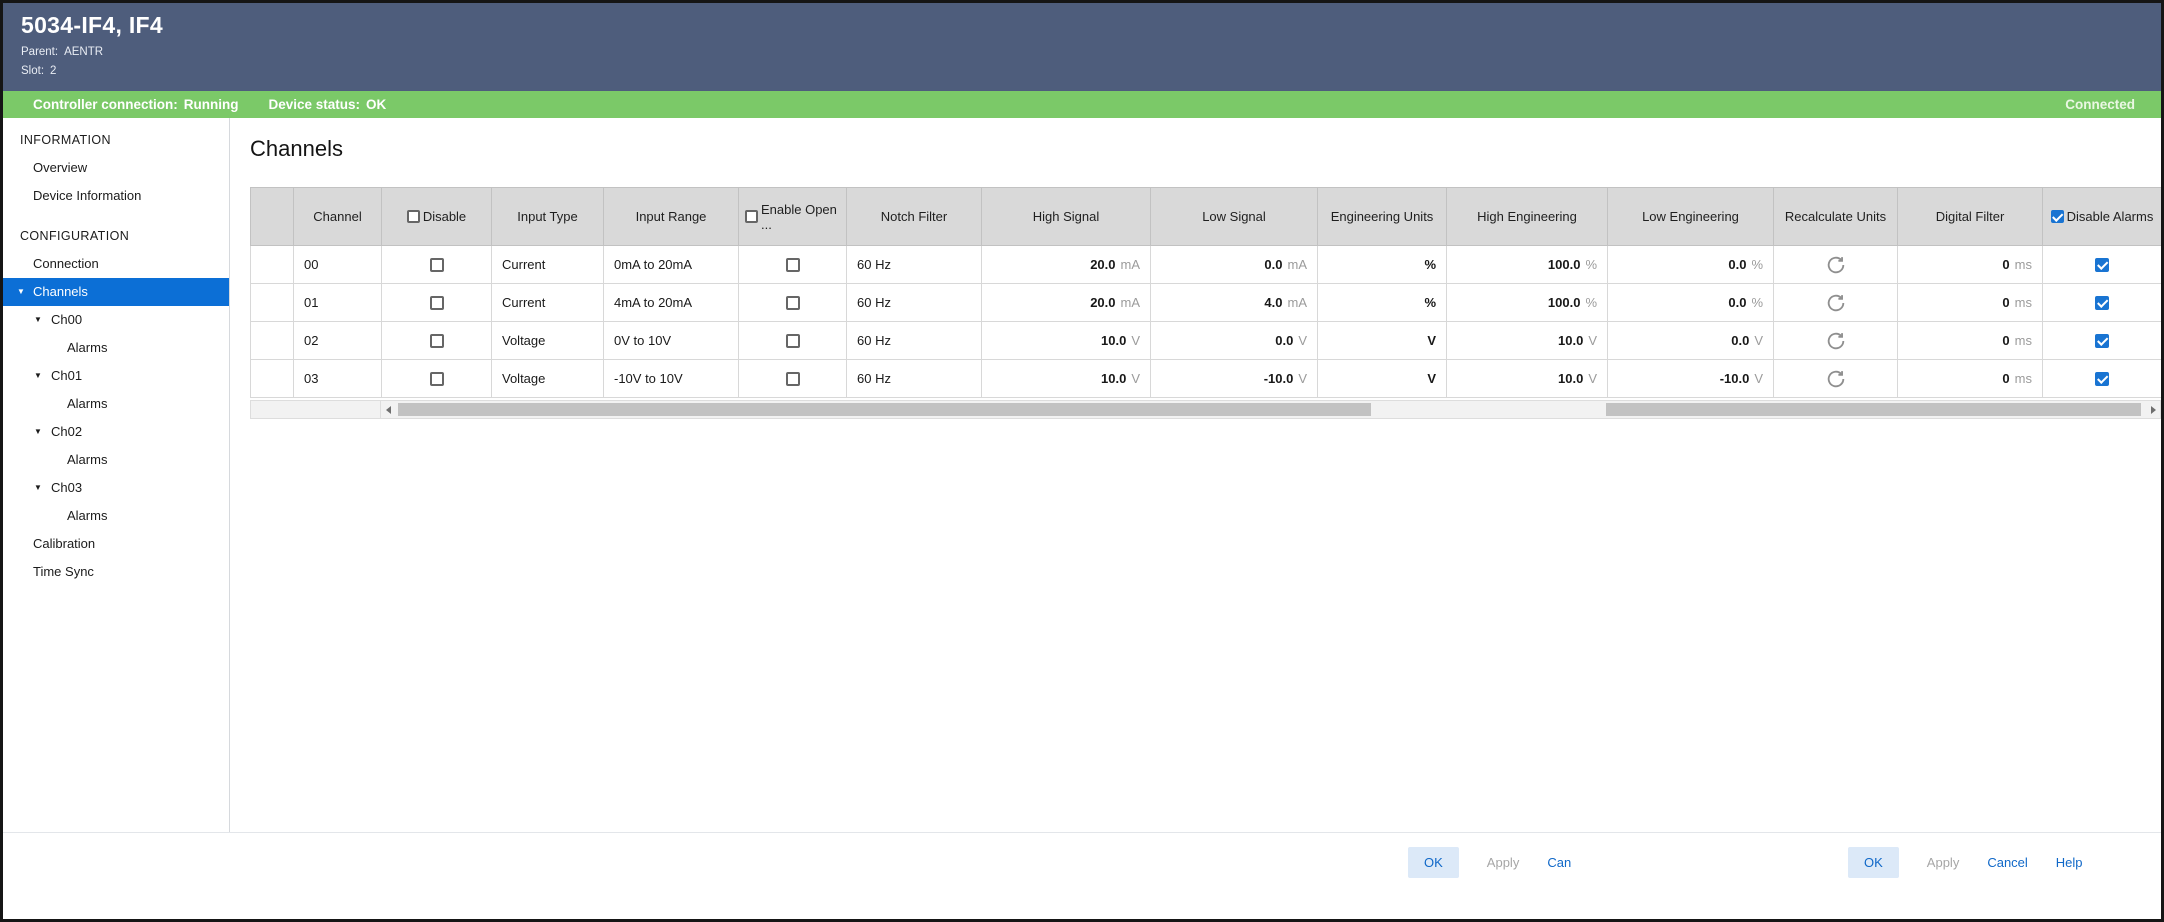 This screenshot has width=2164, height=922. I want to click on channel-cell: 03, so click(337, 378).